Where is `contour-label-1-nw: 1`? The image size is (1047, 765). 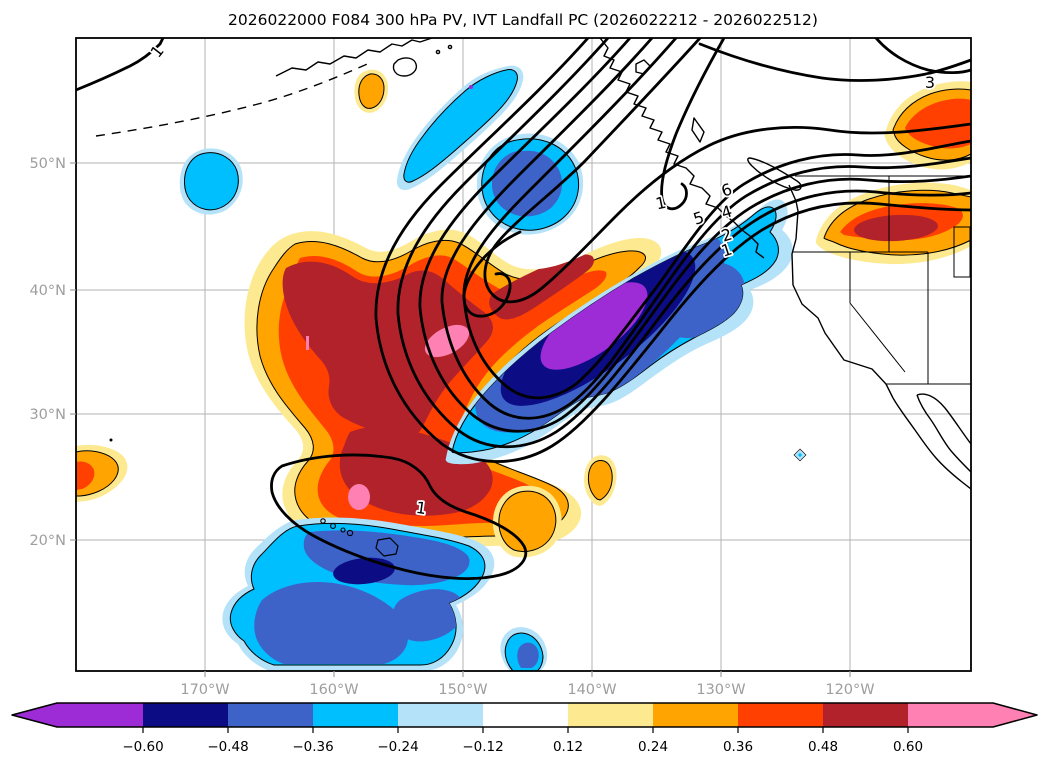
contour-label-1-nw: 1 is located at coordinates (157, 52).